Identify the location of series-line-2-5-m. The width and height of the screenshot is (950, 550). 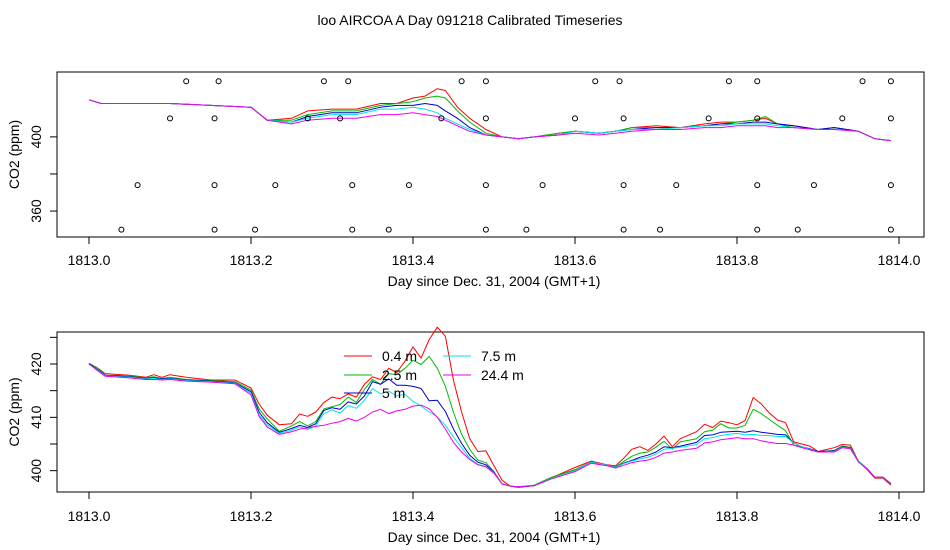
(489, 118).